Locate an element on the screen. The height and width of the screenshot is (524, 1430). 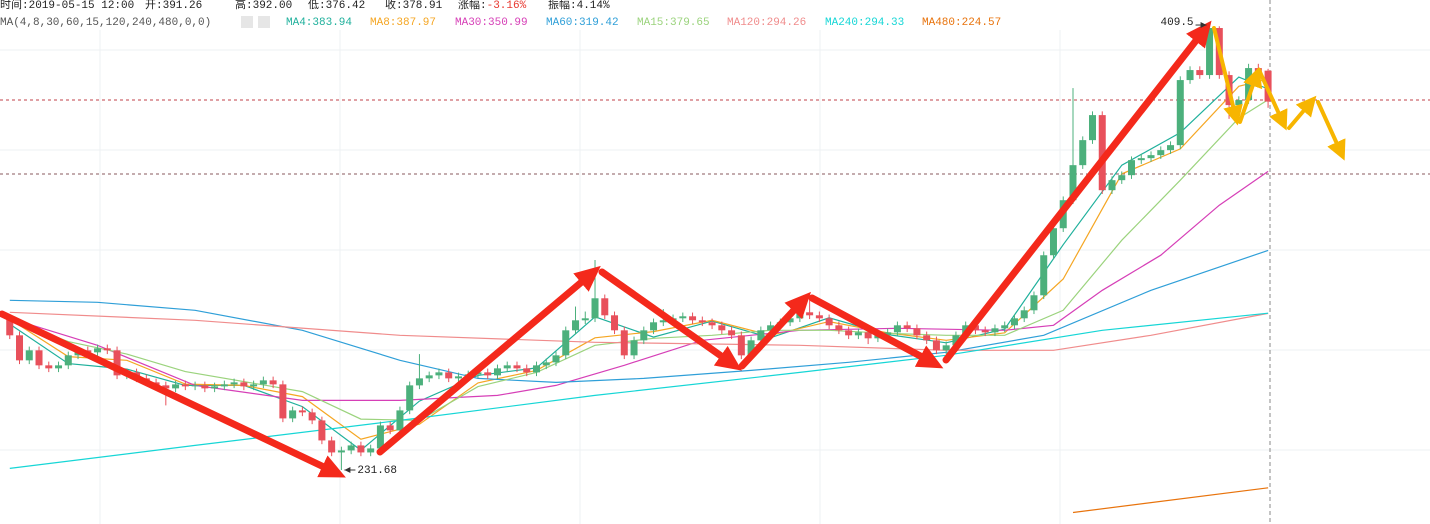
info-item: 低:376.42 is located at coordinates (336, 6).